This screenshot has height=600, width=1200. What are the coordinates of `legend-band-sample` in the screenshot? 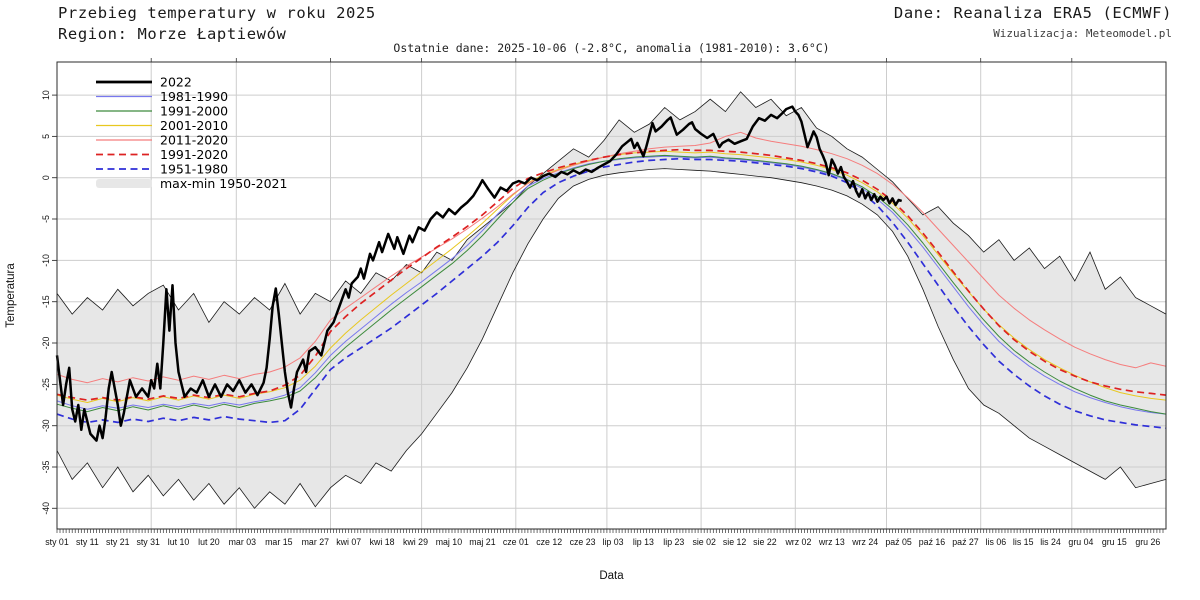 It's located at (124, 183).